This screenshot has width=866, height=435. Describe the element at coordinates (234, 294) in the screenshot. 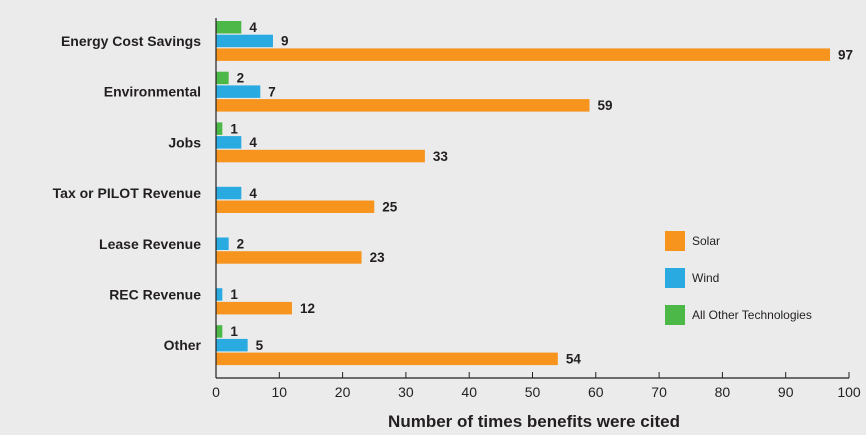

I see `data-label-wind-rec-revenue: 1` at that location.